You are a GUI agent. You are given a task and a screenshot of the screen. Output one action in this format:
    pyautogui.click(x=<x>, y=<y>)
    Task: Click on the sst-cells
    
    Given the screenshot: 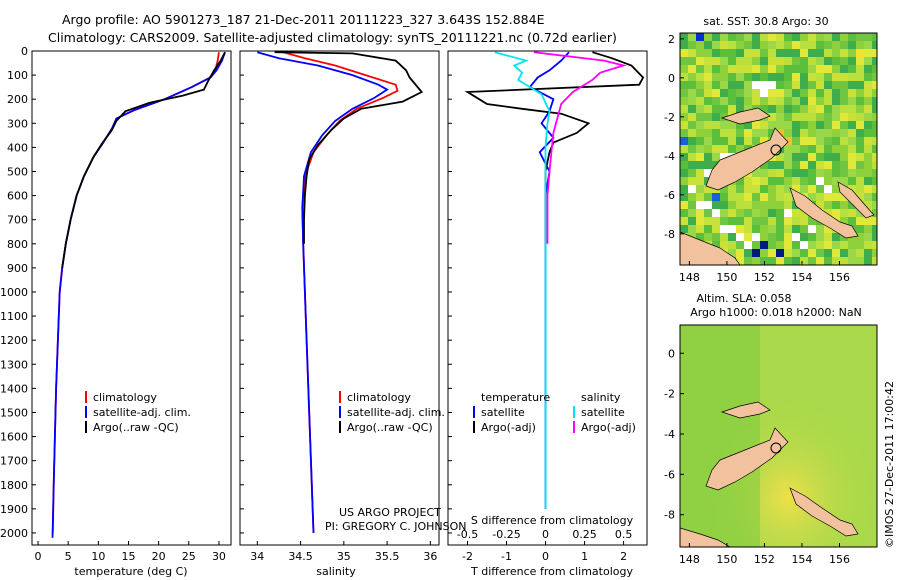 What is the action you would take?
    pyautogui.click(x=778, y=149)
    